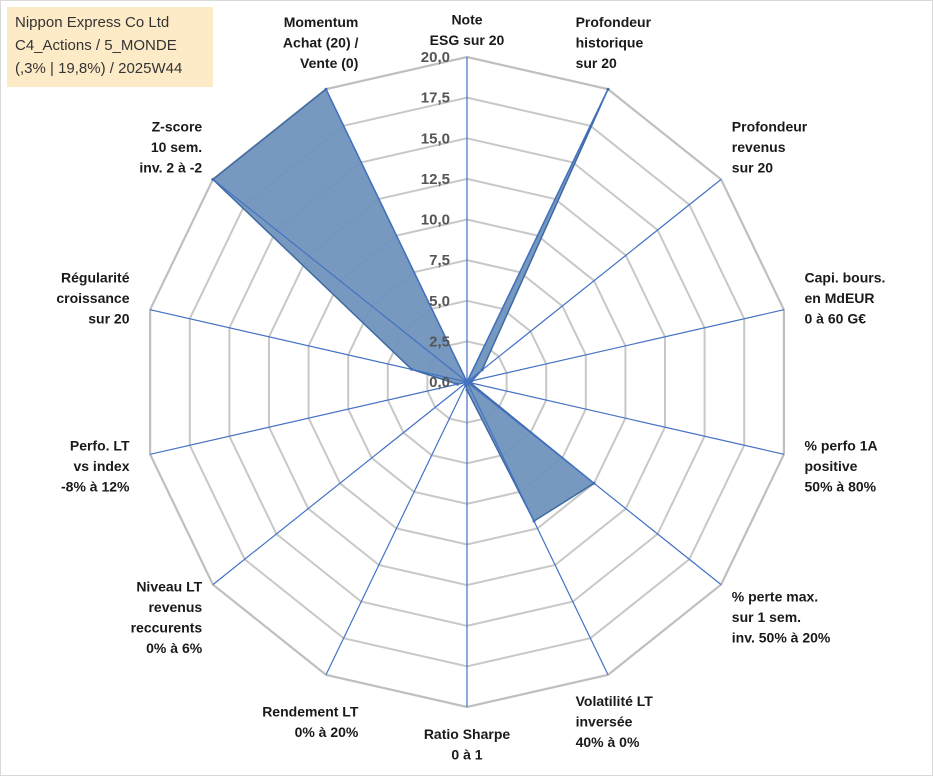 The image size is (933, 776). What do you see at coordinates (435, 179) in the screenshot?
I see `tick-label: 12,5` at bounding box center [435, 179].